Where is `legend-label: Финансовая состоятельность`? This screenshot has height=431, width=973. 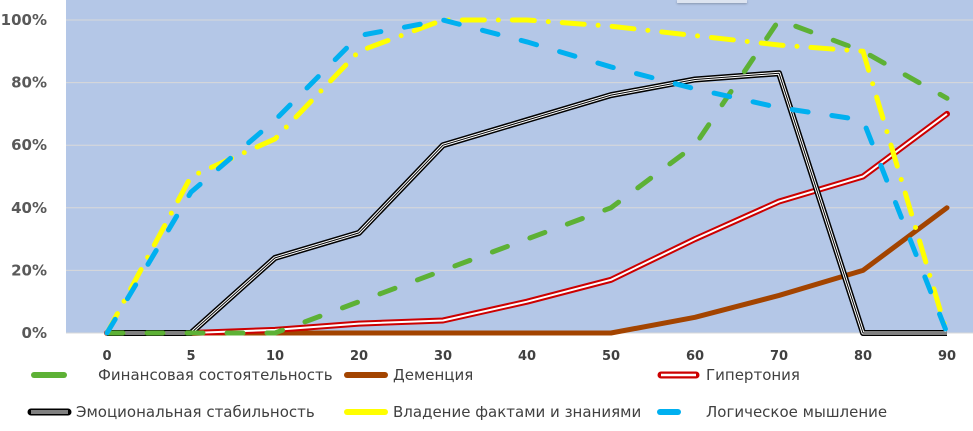 legend-label: Финансовая состоятельность is located at coordinates (215, 375).